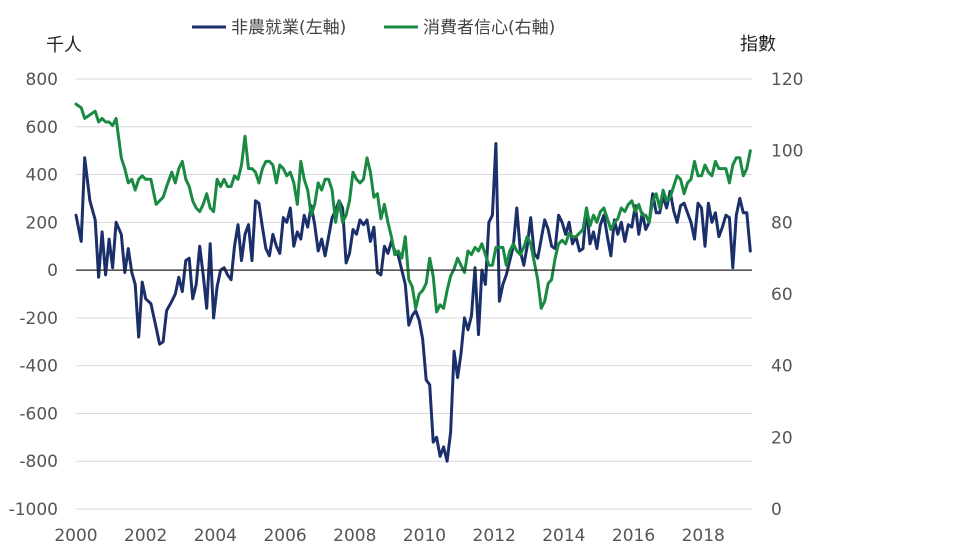 The image size is (960, 550). What do you see at coordinates (38, 367) in the screenshot?
I see `left-tick-label: -400` at bounding box center [38, 367].